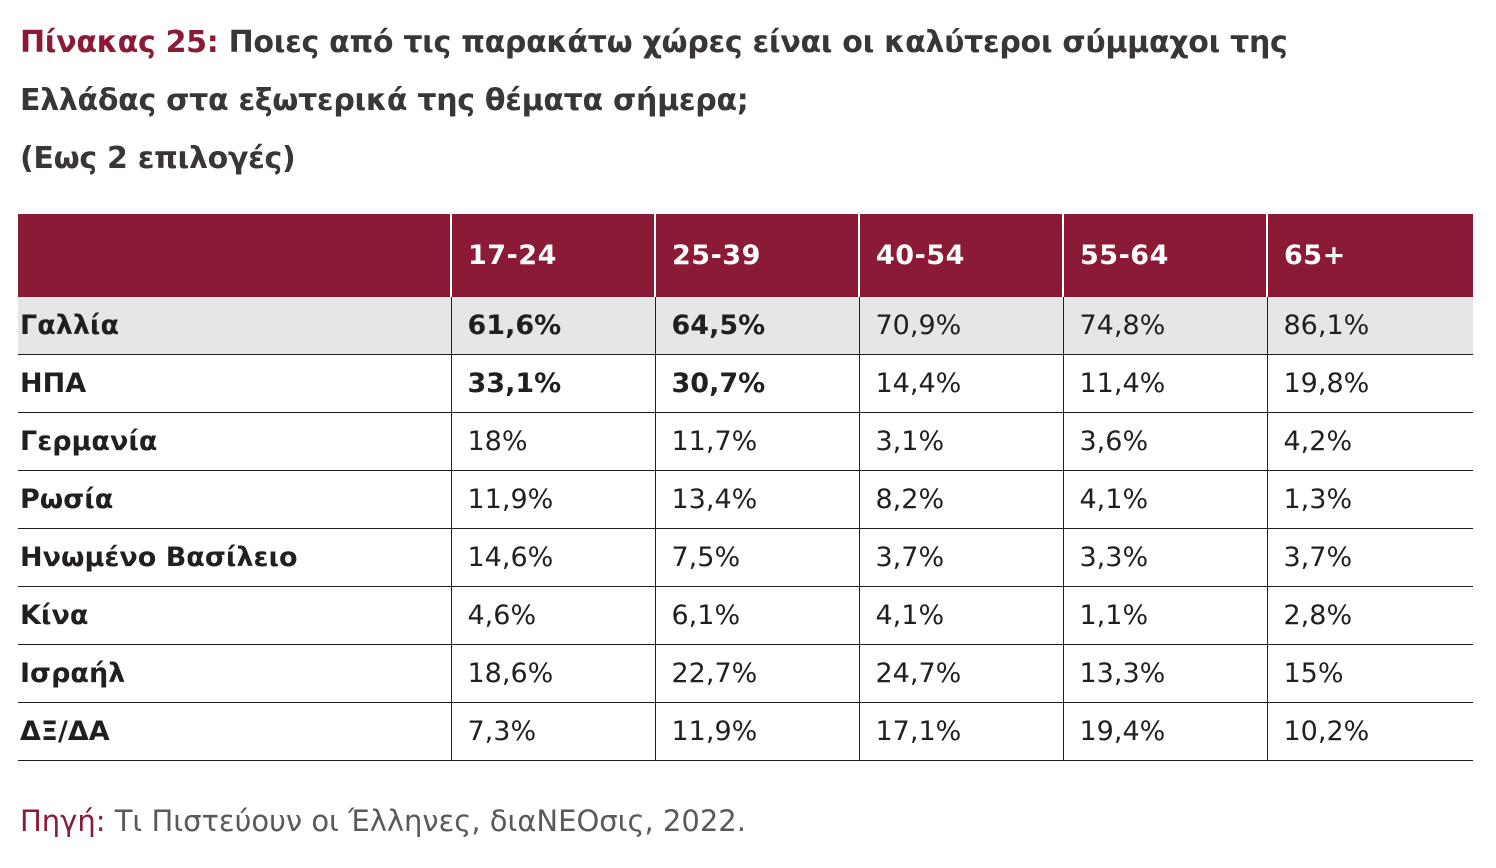  I want to click on row-label: Ρωσία, so click(234, 499).